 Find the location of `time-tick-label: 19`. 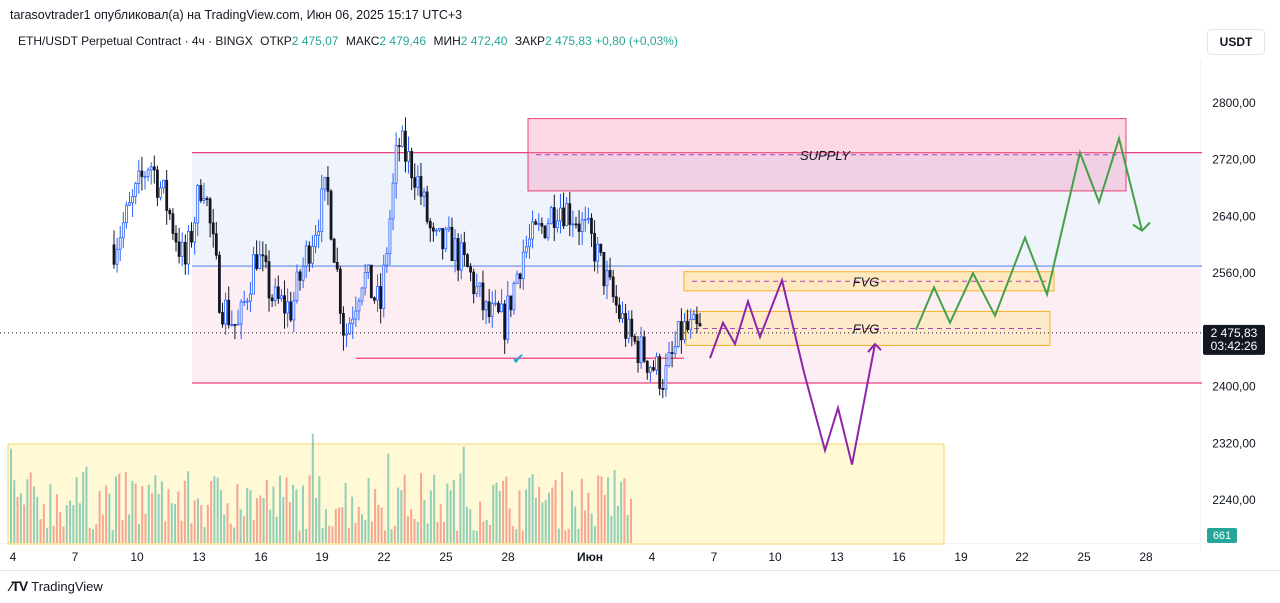

time-tick-label: 19 is located at coordinates (322, 557).